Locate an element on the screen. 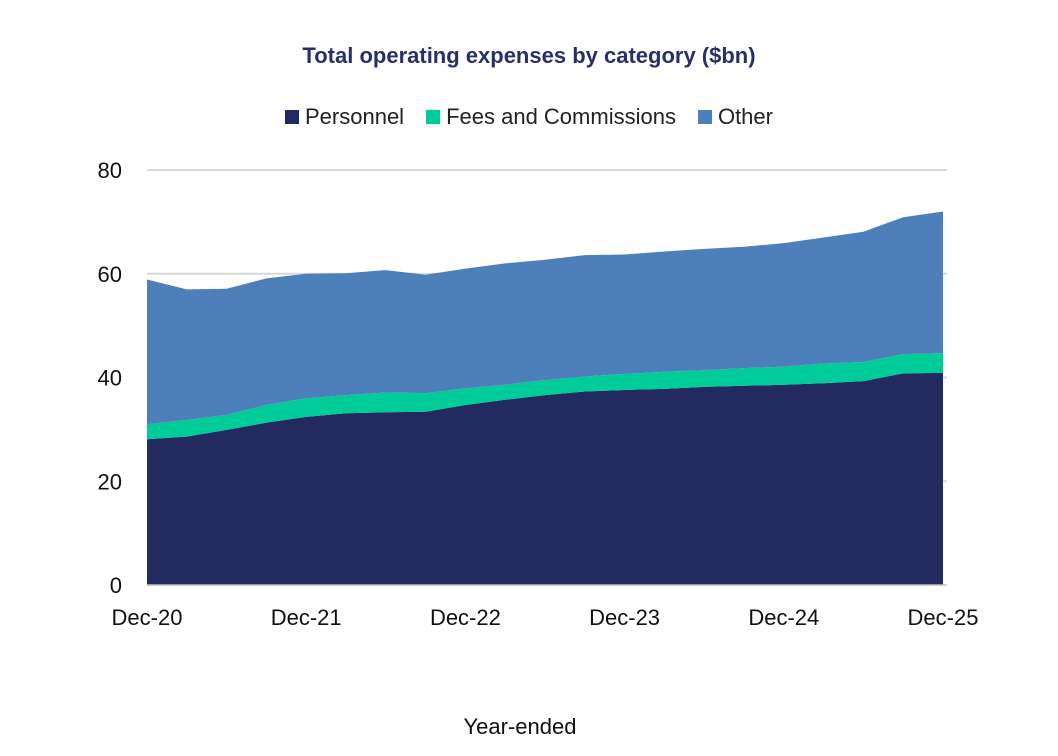  x-tick-label: Dec-25 is located at coordinates (943, 617).